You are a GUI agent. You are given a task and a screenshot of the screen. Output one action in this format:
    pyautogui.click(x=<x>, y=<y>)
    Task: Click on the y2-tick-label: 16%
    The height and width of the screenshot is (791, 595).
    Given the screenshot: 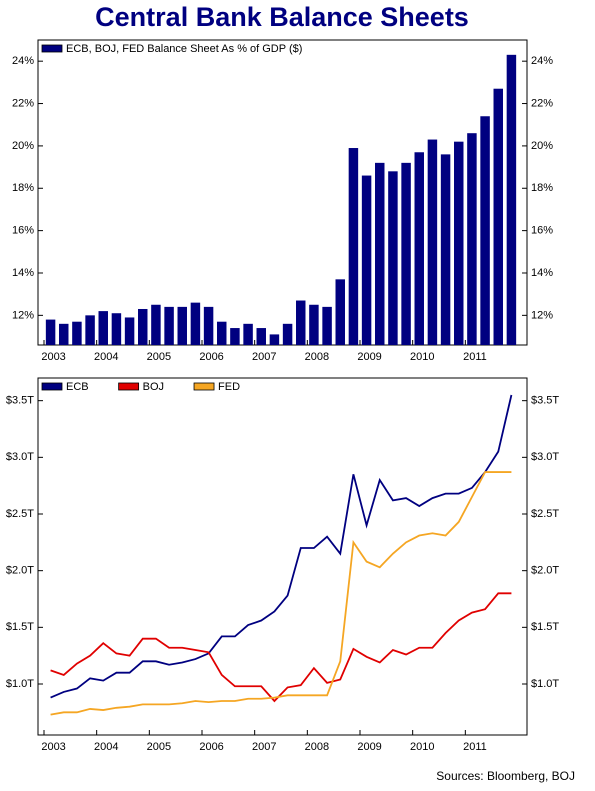 What is the action you would take?
    pyautogui.click(x=542, y=231)
    